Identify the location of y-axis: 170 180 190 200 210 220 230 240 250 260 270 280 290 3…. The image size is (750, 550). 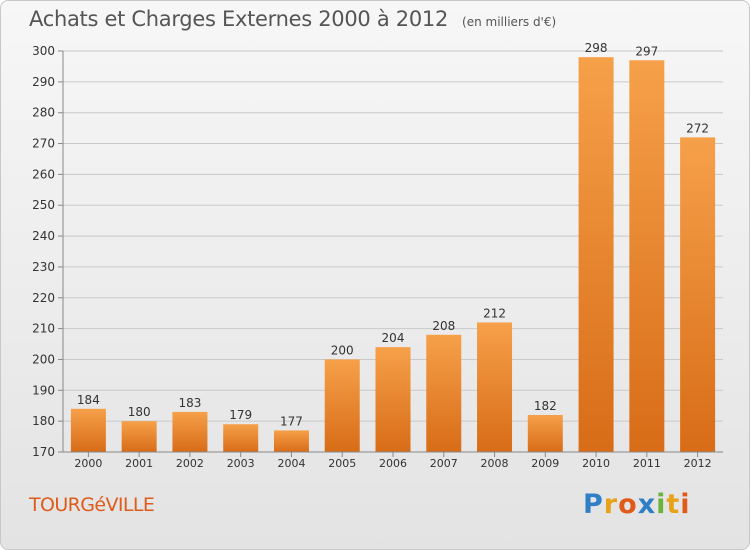
(48, 251).